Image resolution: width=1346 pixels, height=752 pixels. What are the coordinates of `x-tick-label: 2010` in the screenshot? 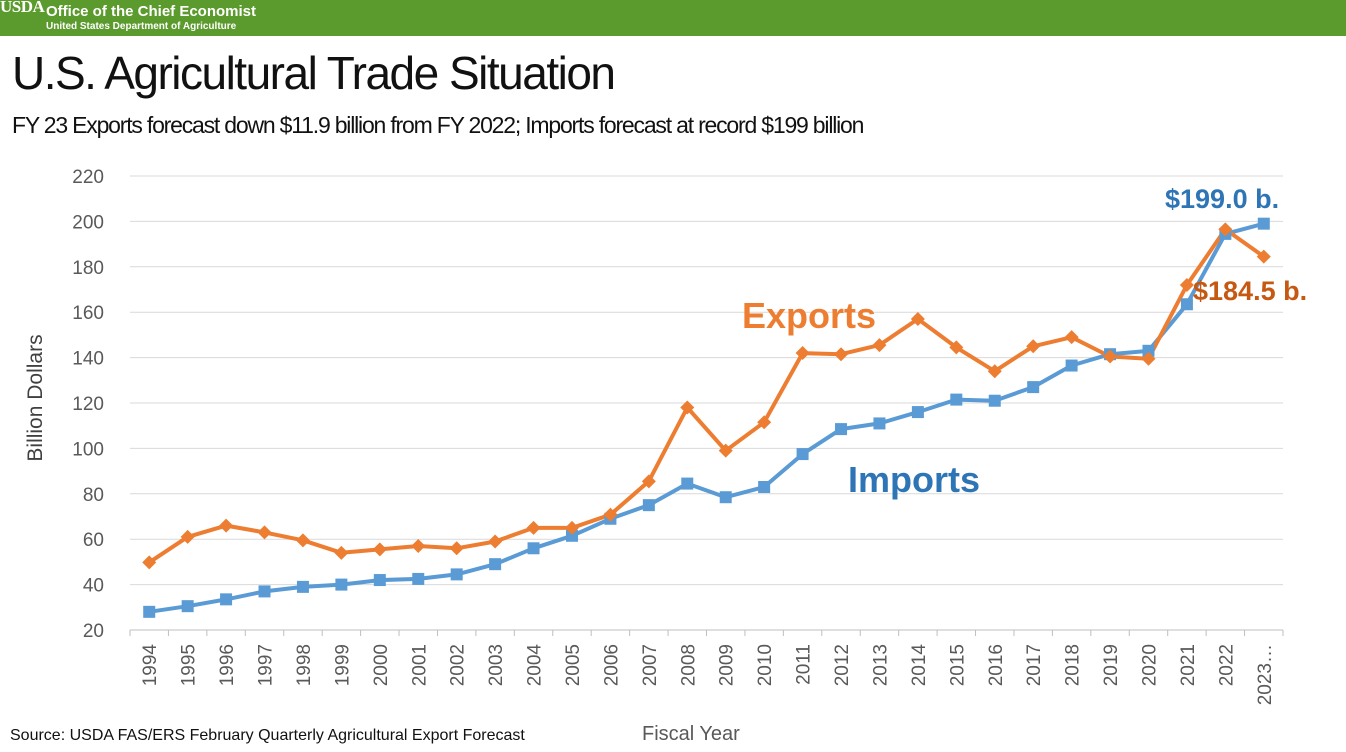 It's located at (765, 665).